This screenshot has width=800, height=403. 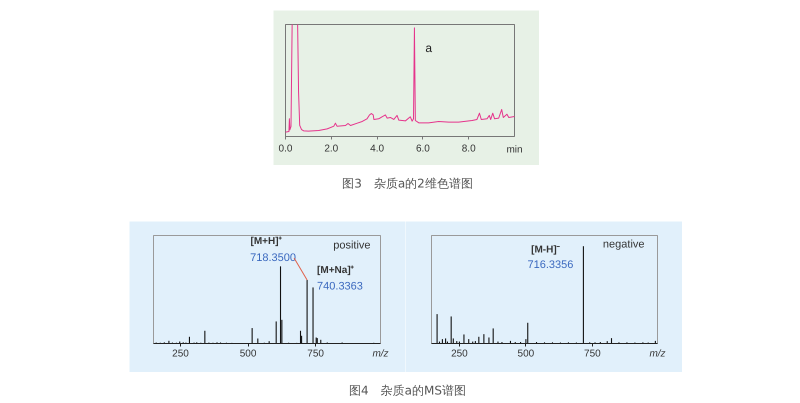 What do you see at coordinates (266, 241) in the screenshot?
I see `text: [M+H]⁺` at bounding box center [266, 241].